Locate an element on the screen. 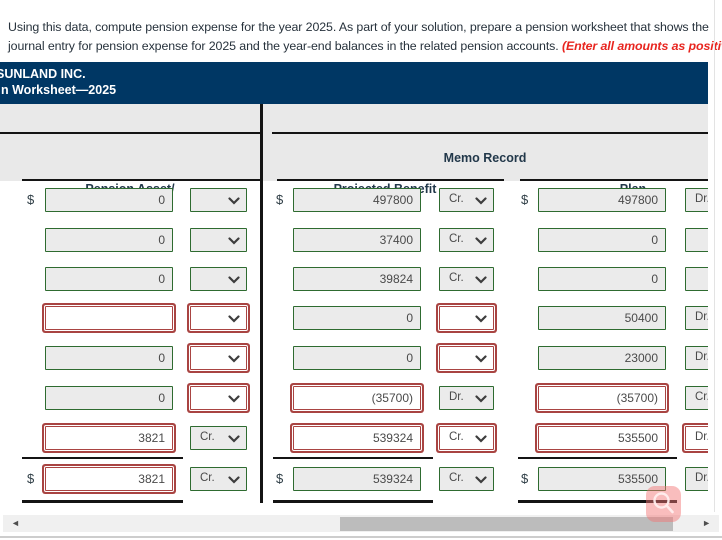 The height and width of the screenshot is (540, 722). table-row: 0 39824 Cr. 0 is located at coordinates (354, 280).